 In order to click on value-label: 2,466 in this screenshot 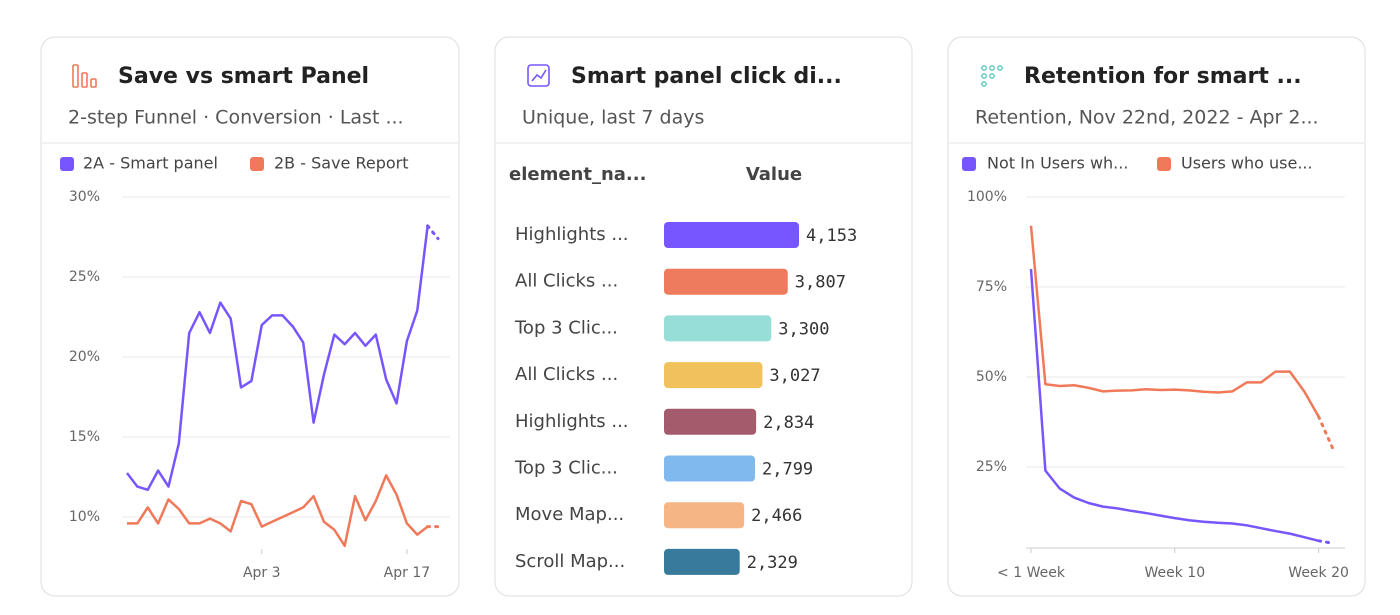, I will do `click(776, 516)`.